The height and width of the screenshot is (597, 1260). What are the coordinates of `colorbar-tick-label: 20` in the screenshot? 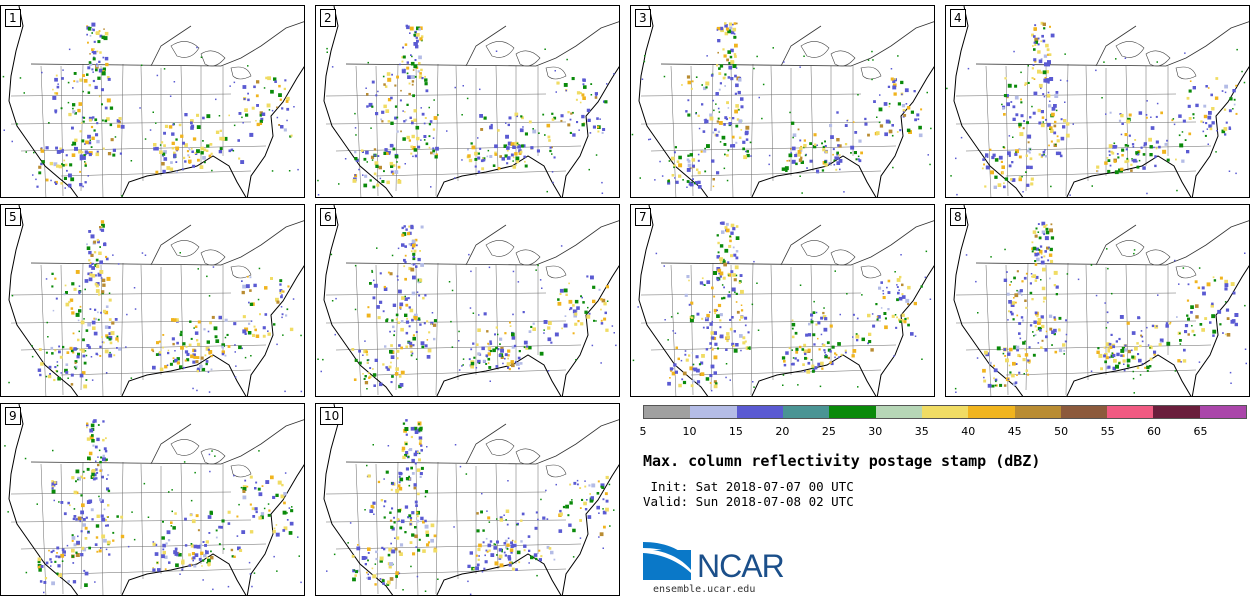 It's located at (782, 431).